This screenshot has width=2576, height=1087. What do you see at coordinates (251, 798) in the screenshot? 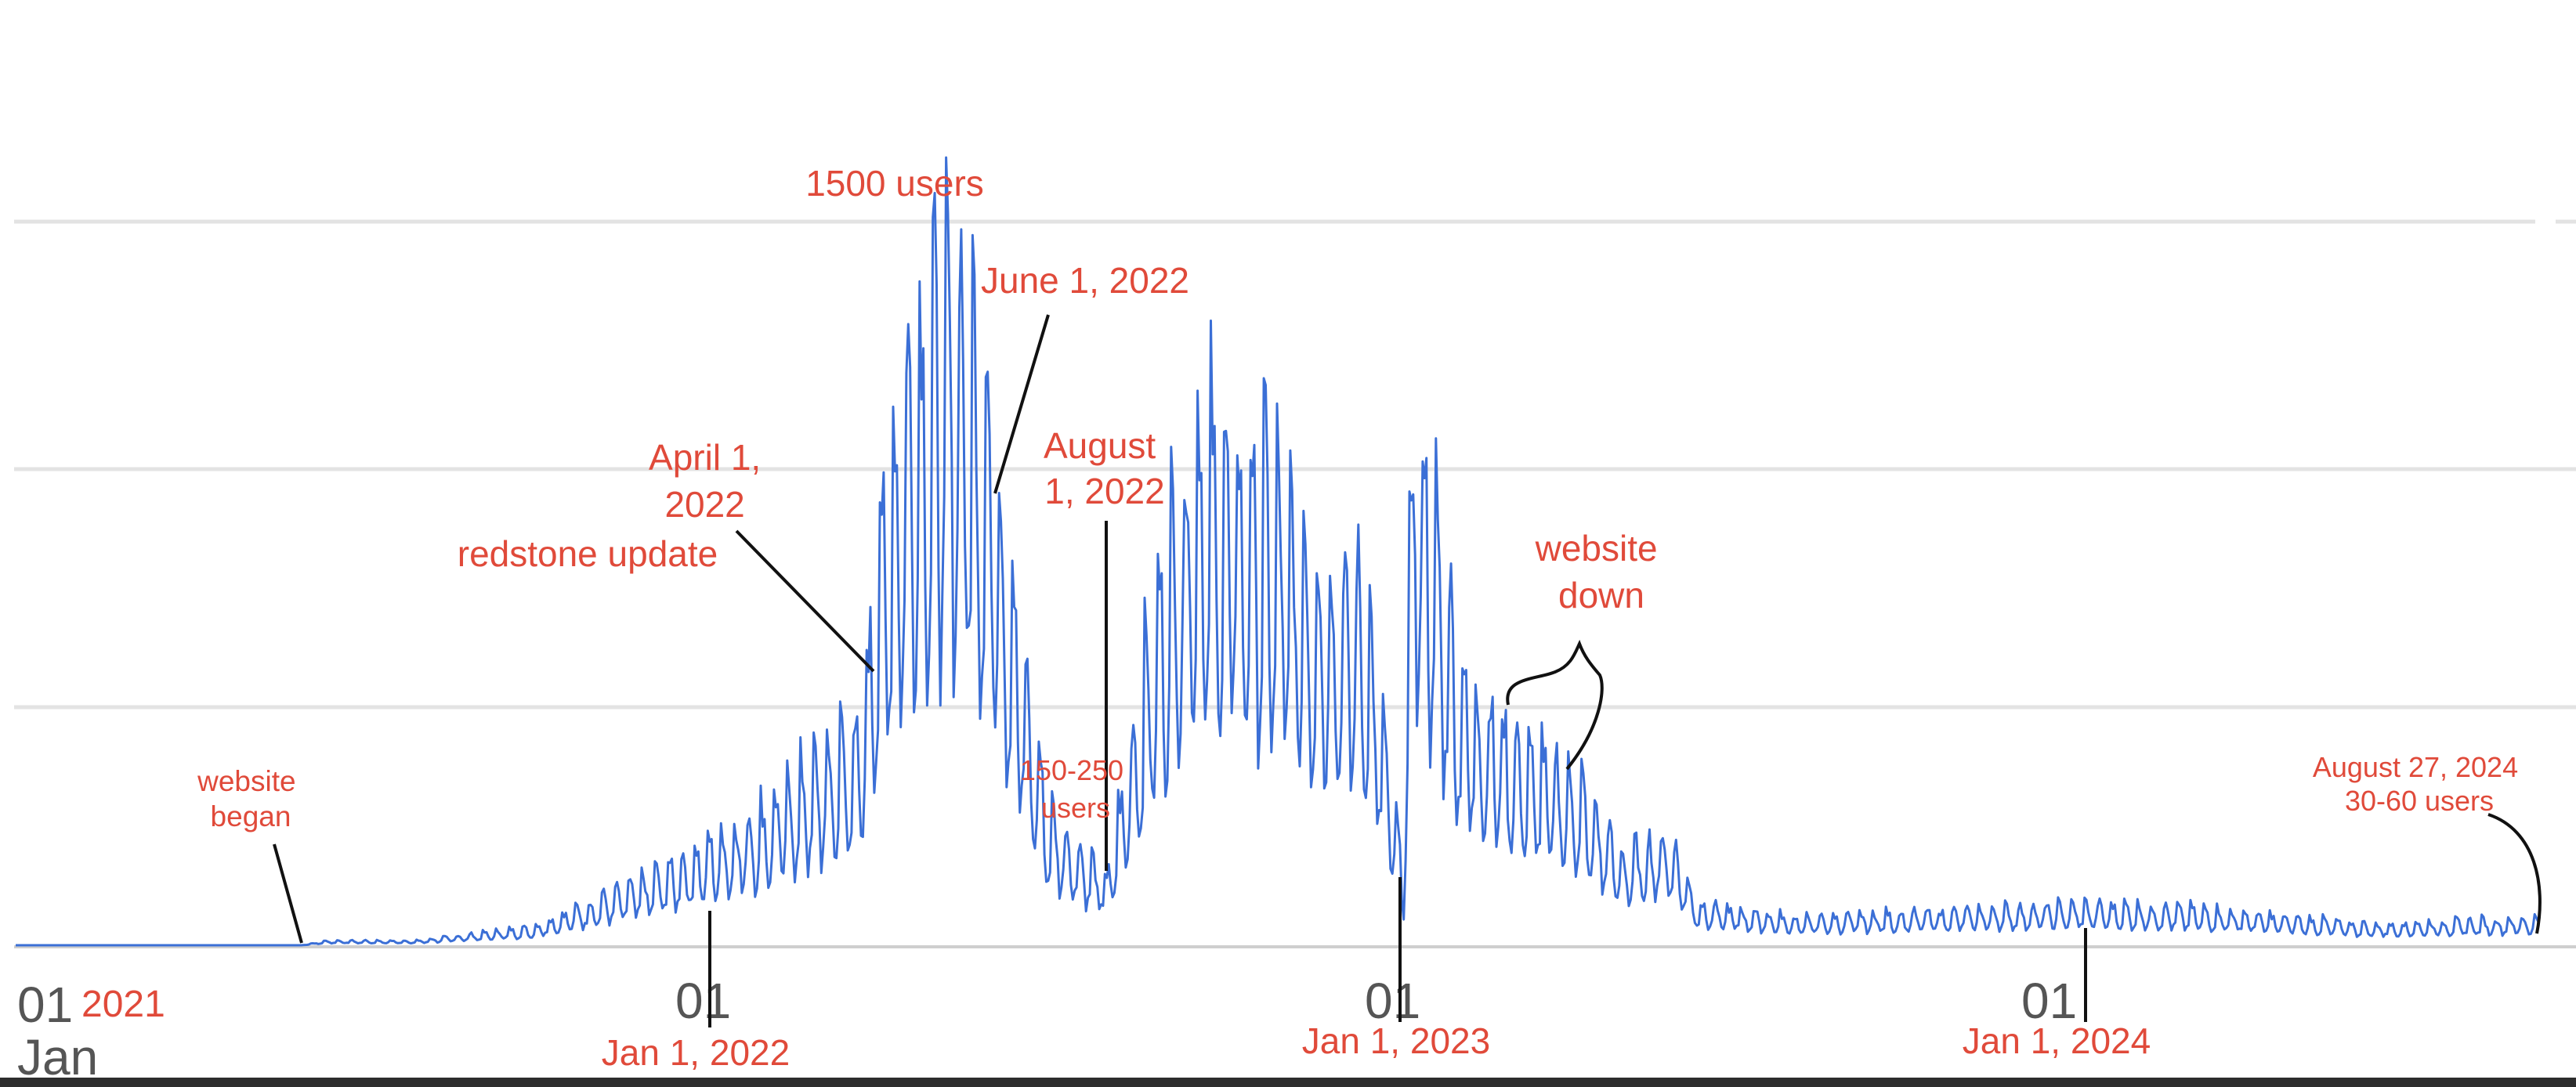
I see `annotation-website-began: website began` at bounding box center [251, 798].